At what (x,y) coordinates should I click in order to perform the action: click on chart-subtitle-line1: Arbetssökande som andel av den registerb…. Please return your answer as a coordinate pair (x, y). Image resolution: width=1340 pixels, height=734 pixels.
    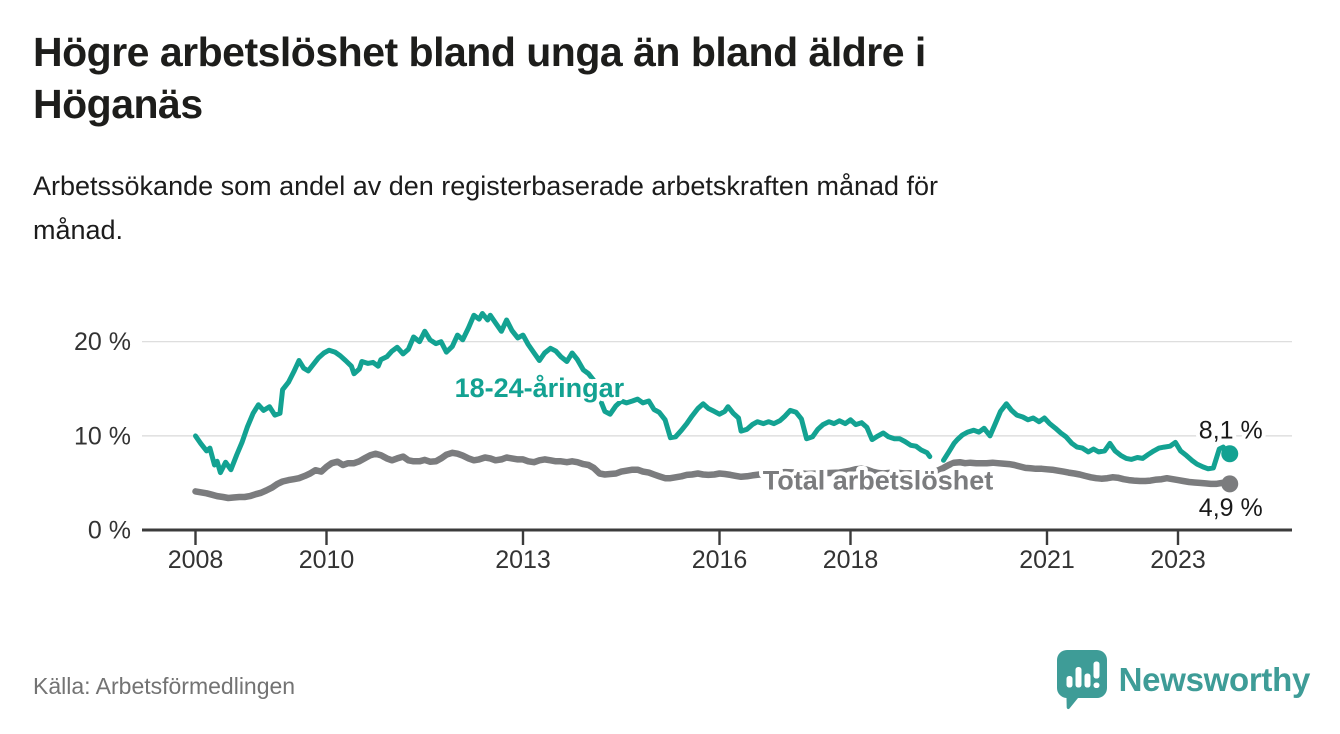
    Looking at the image, I should click on (486, 186).